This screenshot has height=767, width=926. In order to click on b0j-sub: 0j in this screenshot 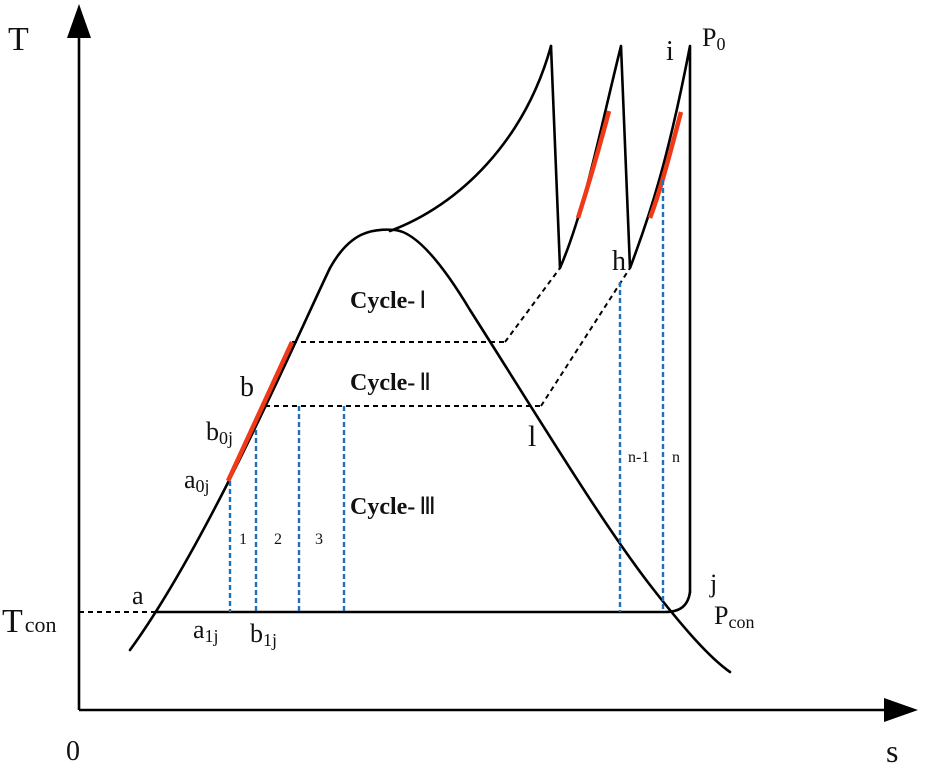, I will do `click(226, 438)`.